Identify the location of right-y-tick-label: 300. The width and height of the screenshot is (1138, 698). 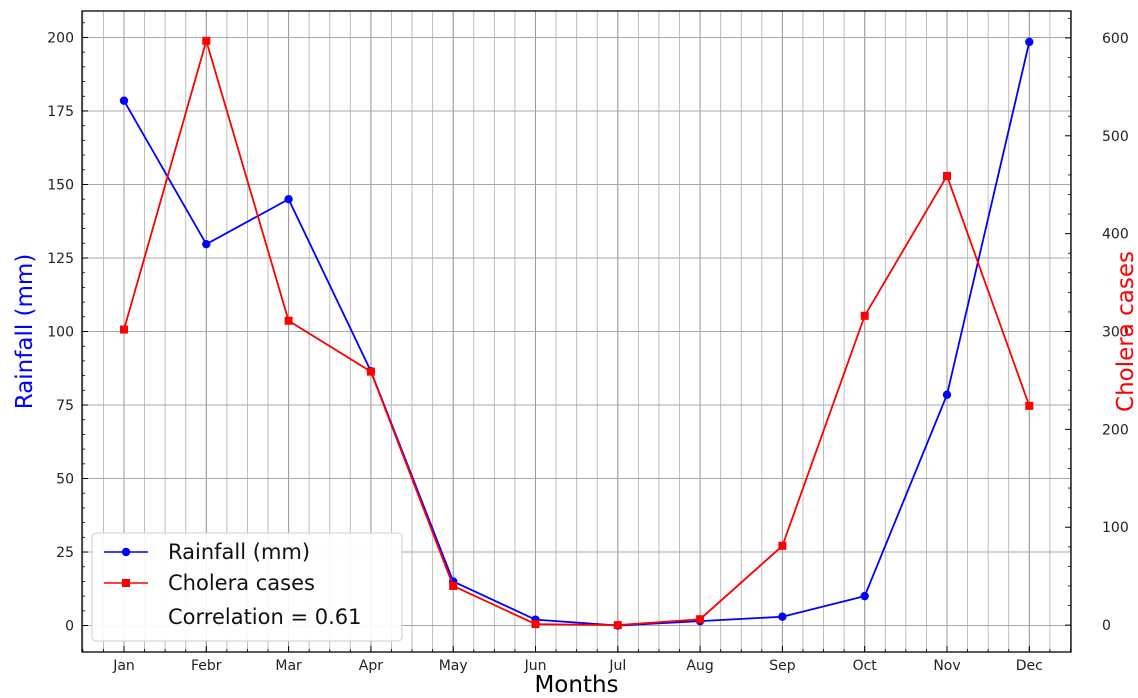
(1115, 333).